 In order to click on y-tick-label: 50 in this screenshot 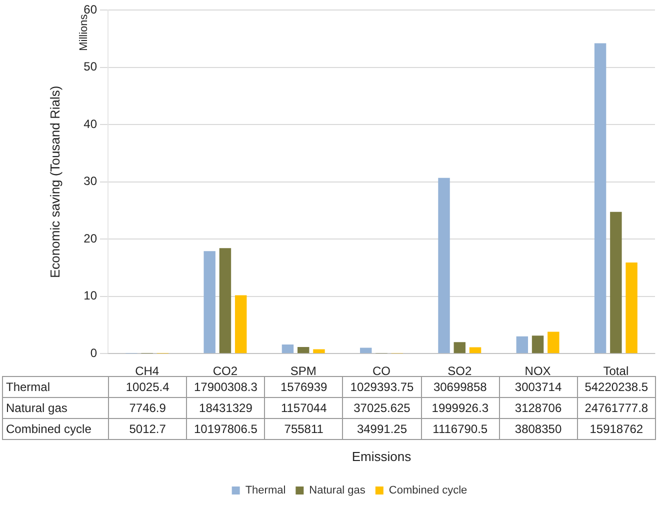, I will do `click(91, 67)`.